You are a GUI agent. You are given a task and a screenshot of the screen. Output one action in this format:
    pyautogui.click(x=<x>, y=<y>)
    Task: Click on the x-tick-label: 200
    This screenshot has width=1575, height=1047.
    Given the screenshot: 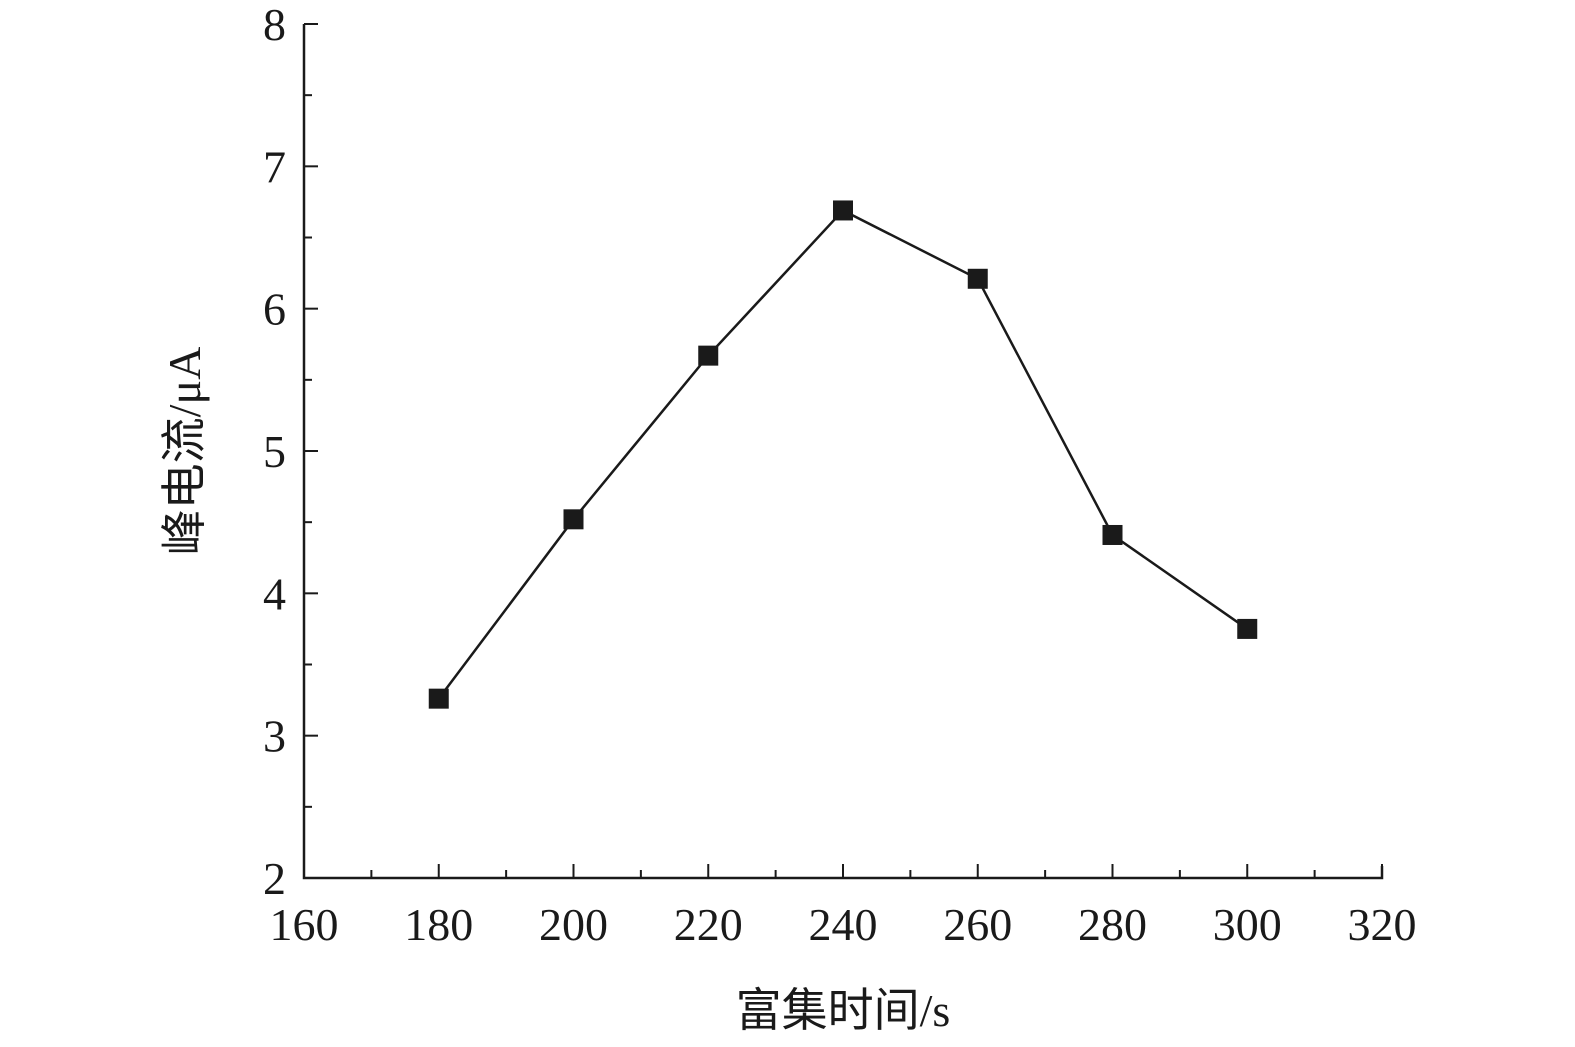 What is the action you would take?
    pyautogui.click(x=573, y=924)
    